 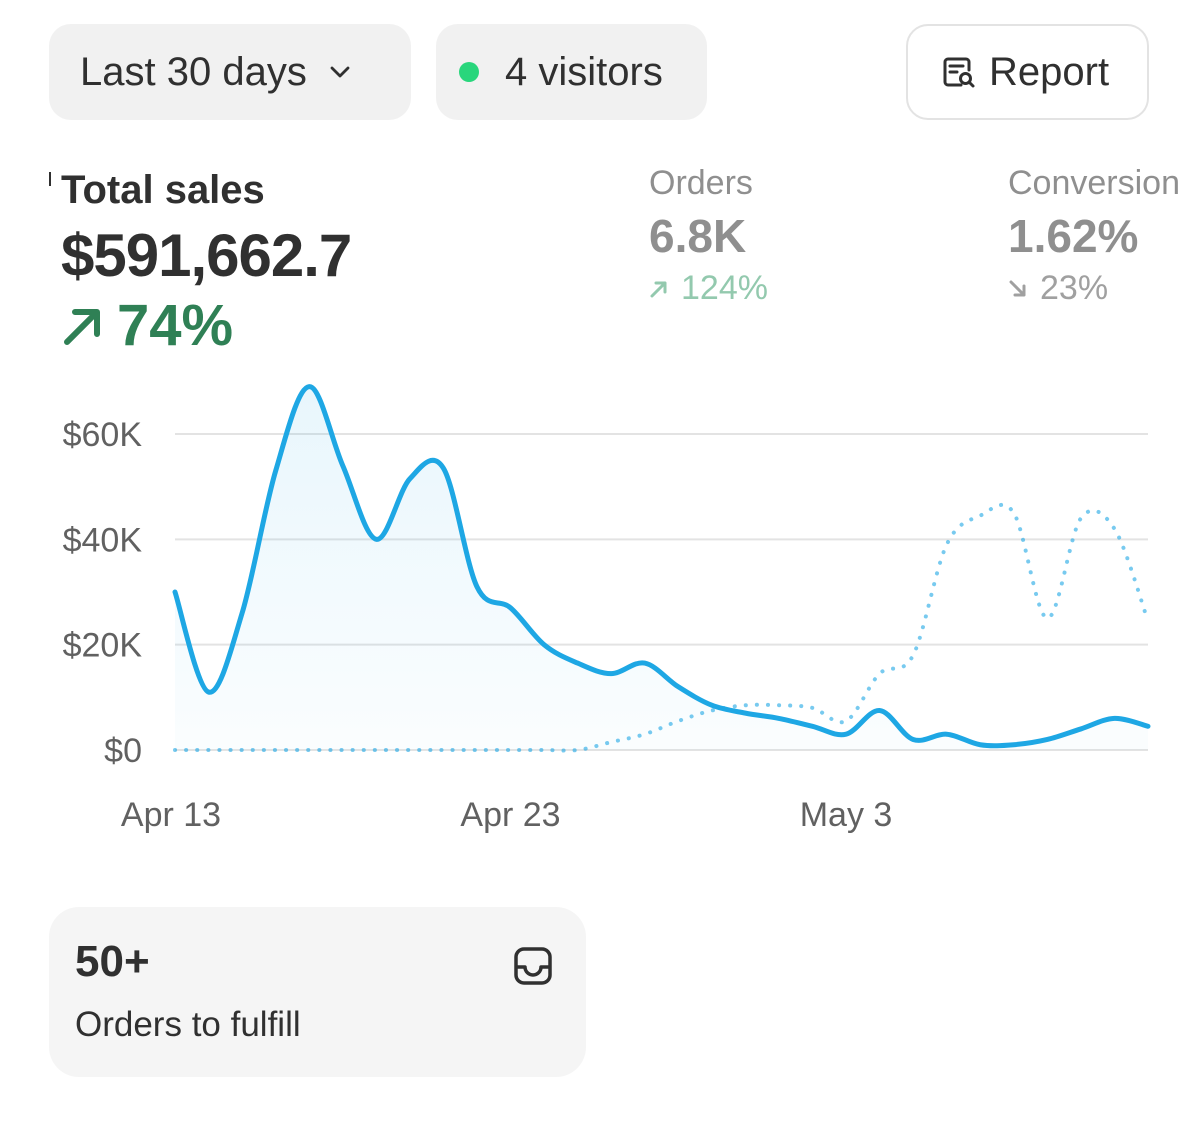 What do you see at coordinates (533, 966) in the screenshot?
I see `inbox-tray-icon` at bounding box center [533, 966].